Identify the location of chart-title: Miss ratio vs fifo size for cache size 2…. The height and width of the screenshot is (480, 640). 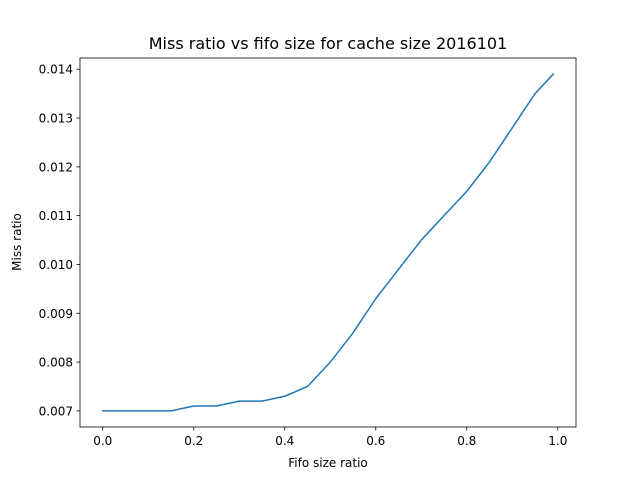
(328, 43).